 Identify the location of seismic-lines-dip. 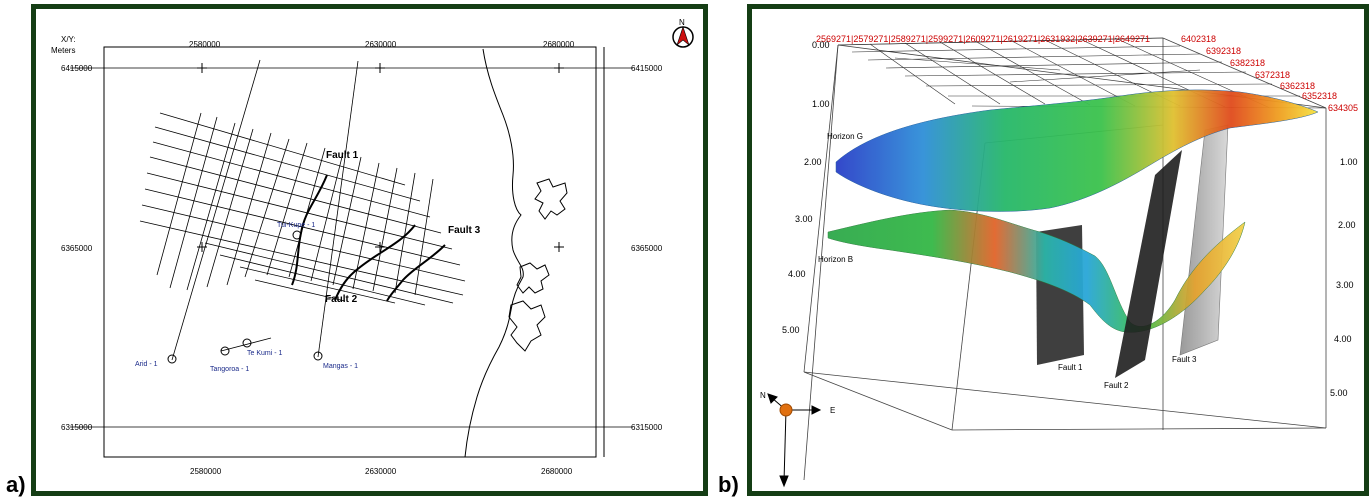
(295, 204).